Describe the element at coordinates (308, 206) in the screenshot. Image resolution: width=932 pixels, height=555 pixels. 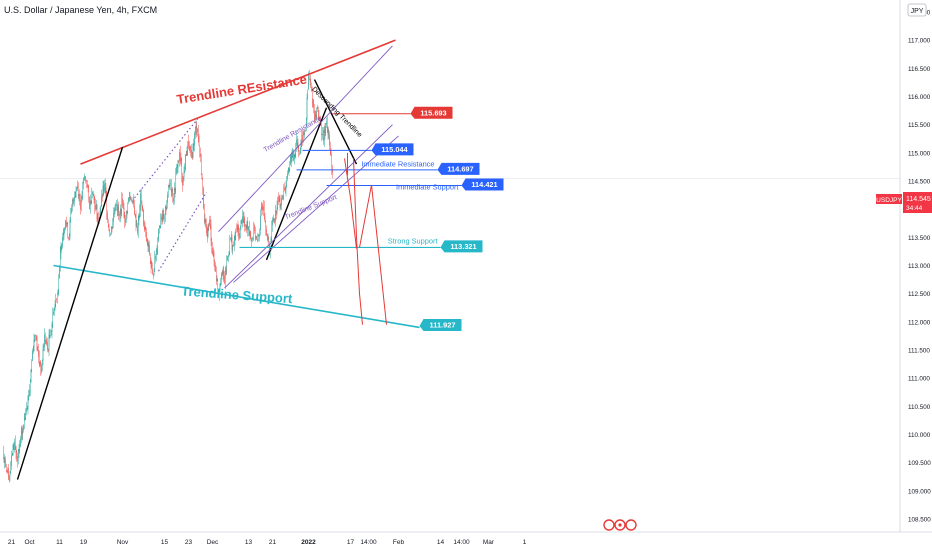
I see `purple-channel-lower` at that location.